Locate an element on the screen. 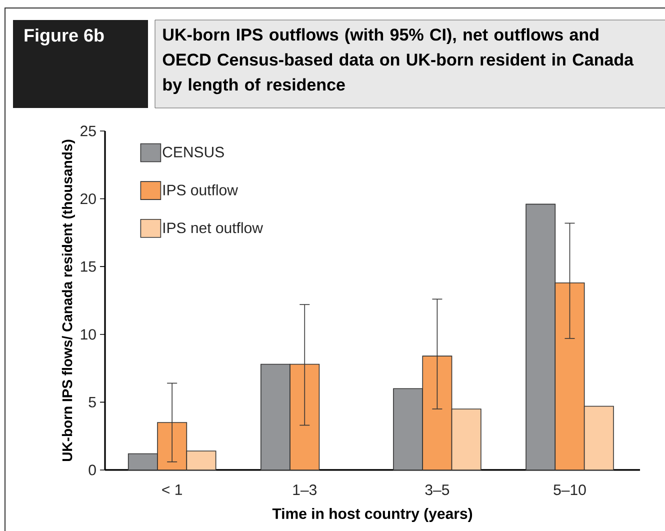  y-tick-label: 15 is located at coordinates (88, 266).